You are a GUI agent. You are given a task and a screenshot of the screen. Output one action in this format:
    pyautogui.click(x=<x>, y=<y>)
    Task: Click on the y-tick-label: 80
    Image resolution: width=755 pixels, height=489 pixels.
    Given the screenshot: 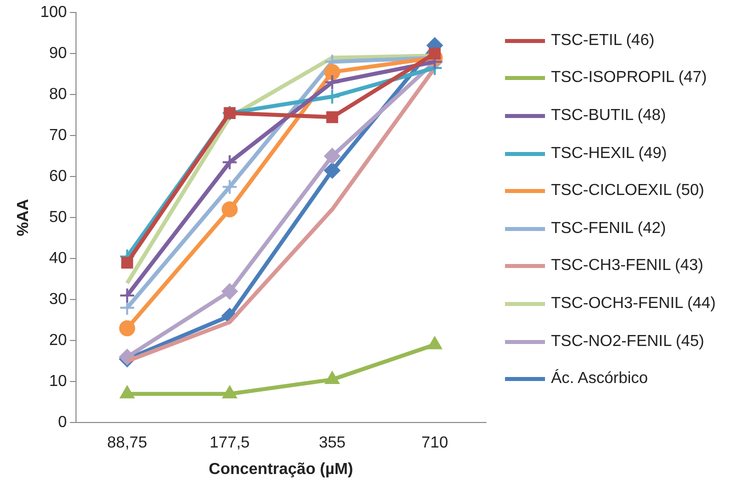 What is the action you would take?
    pyautogui.click(x=58, y=95)
    